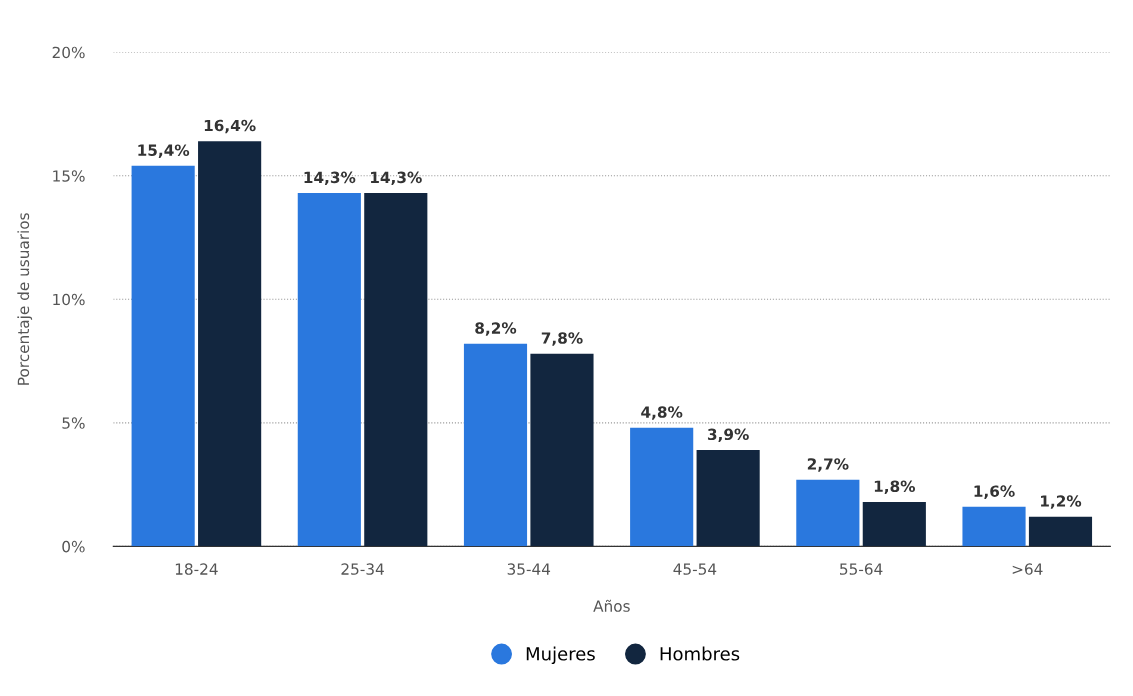  What do you see at coordinates (529, 569) in the screenshot?
I see `x-tick-label: 35-44` at bounding box center [529, 569].